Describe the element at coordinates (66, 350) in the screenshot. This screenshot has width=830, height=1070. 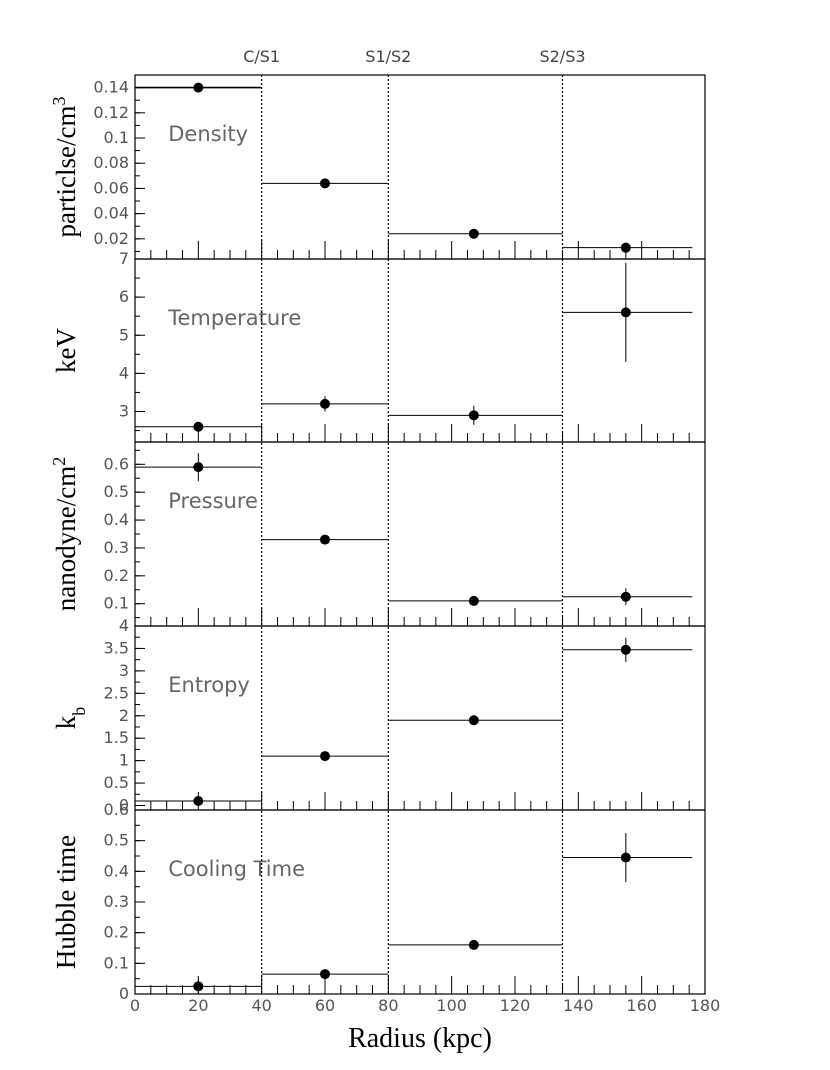
I see `y-axis-label-temperature: keV` at that location.